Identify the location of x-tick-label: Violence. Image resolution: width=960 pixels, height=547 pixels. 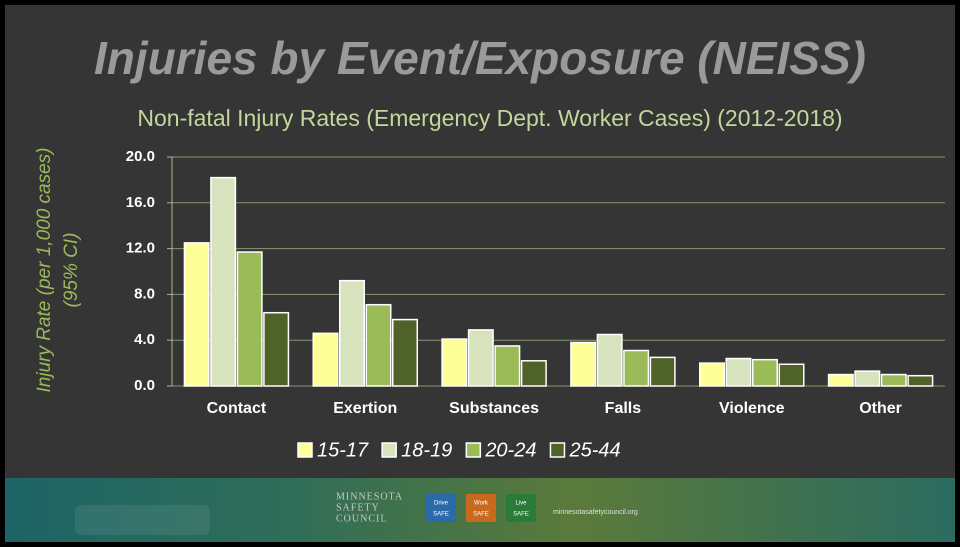
(752, 408).